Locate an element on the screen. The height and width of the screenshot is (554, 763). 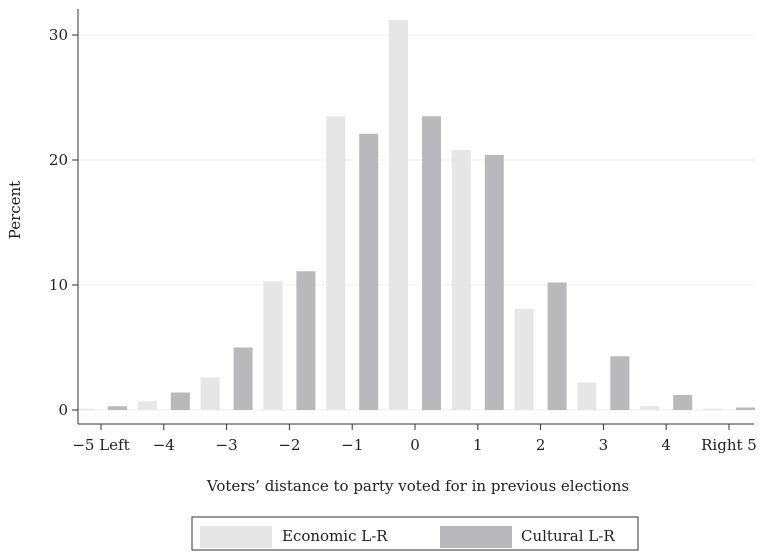
x-tick-label: 1 is located at coordinates (478, 445).